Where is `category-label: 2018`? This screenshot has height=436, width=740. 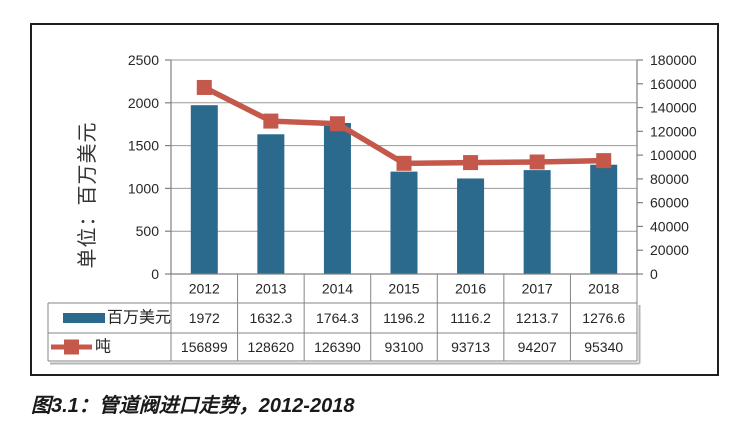
category-label: 2018 is located at coordinates (603, 289).